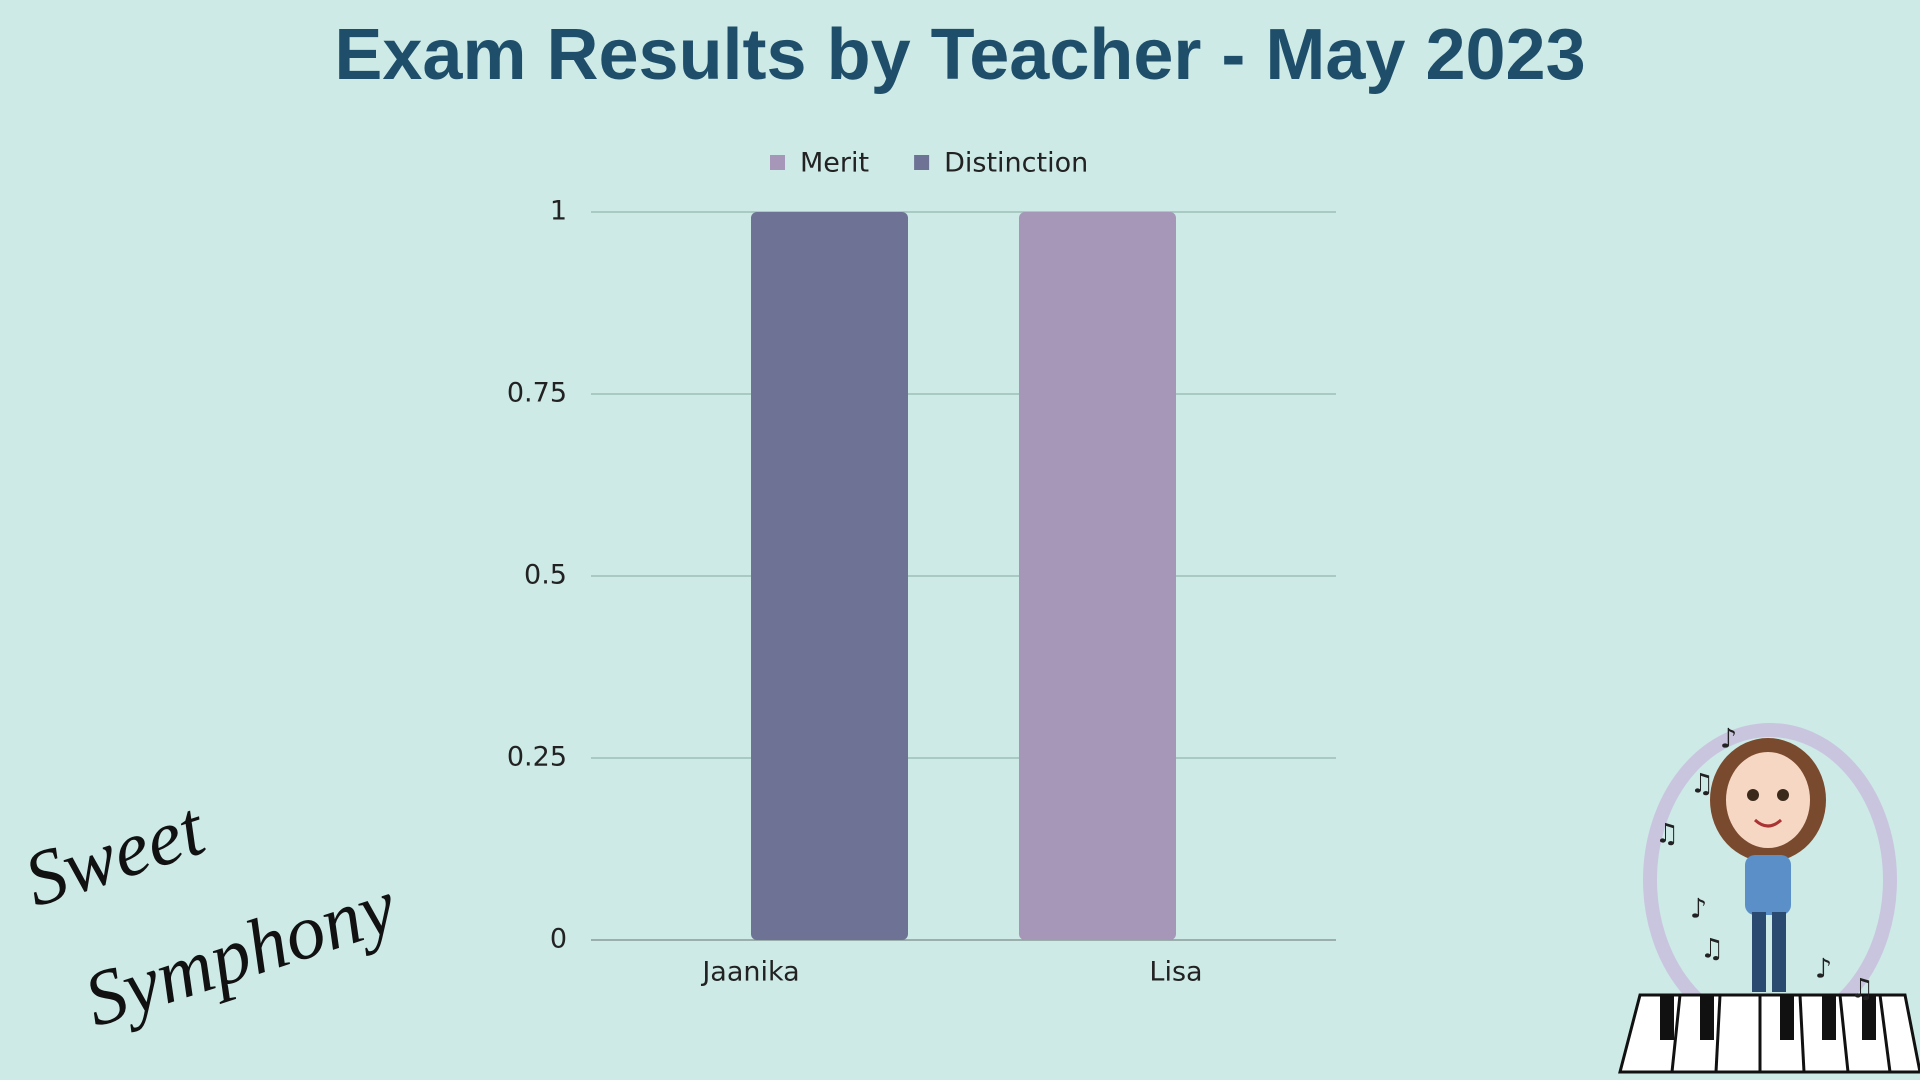 The width and height of the screenshot is (1920, 1080). Describe the element at coordinates (537, 757) in the screenshot. I see `y-tick-label: 0.25` at that location.